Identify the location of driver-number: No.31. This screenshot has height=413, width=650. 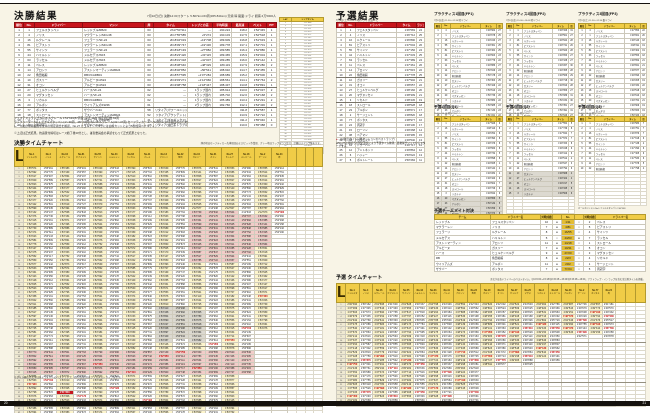
(500, 291).